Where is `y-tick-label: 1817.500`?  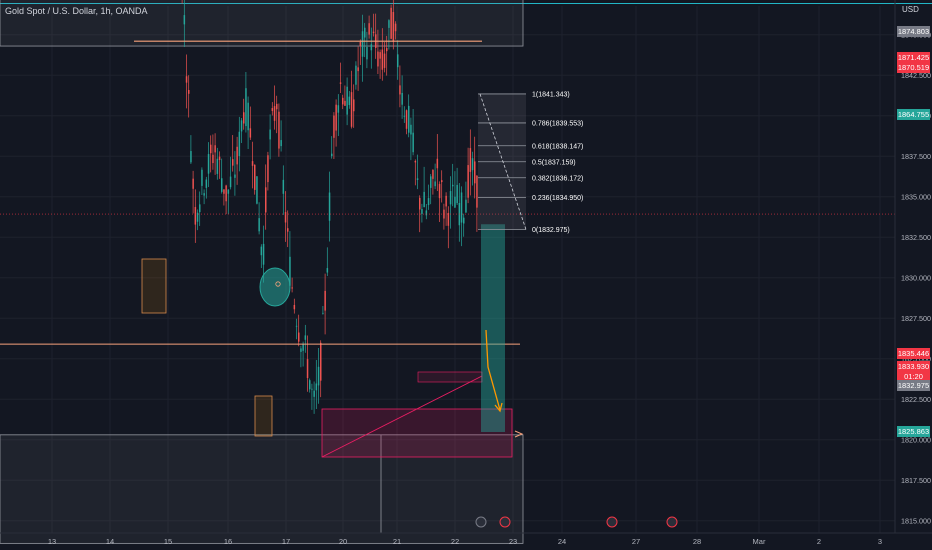
y-tick-label: 1817.500 is located at coordinates (916, 480).